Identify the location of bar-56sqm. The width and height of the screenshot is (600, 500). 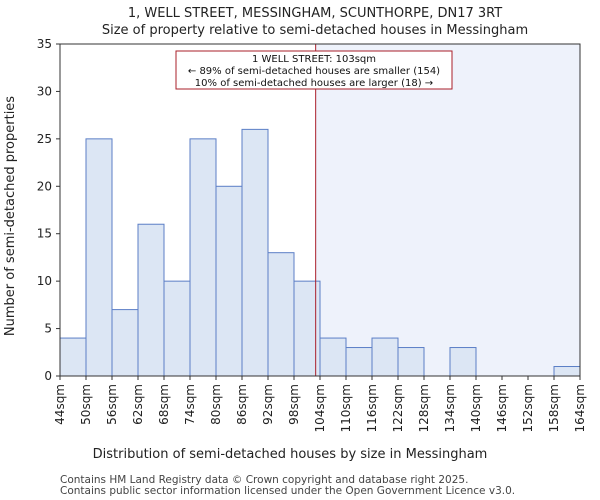
(125, 343).